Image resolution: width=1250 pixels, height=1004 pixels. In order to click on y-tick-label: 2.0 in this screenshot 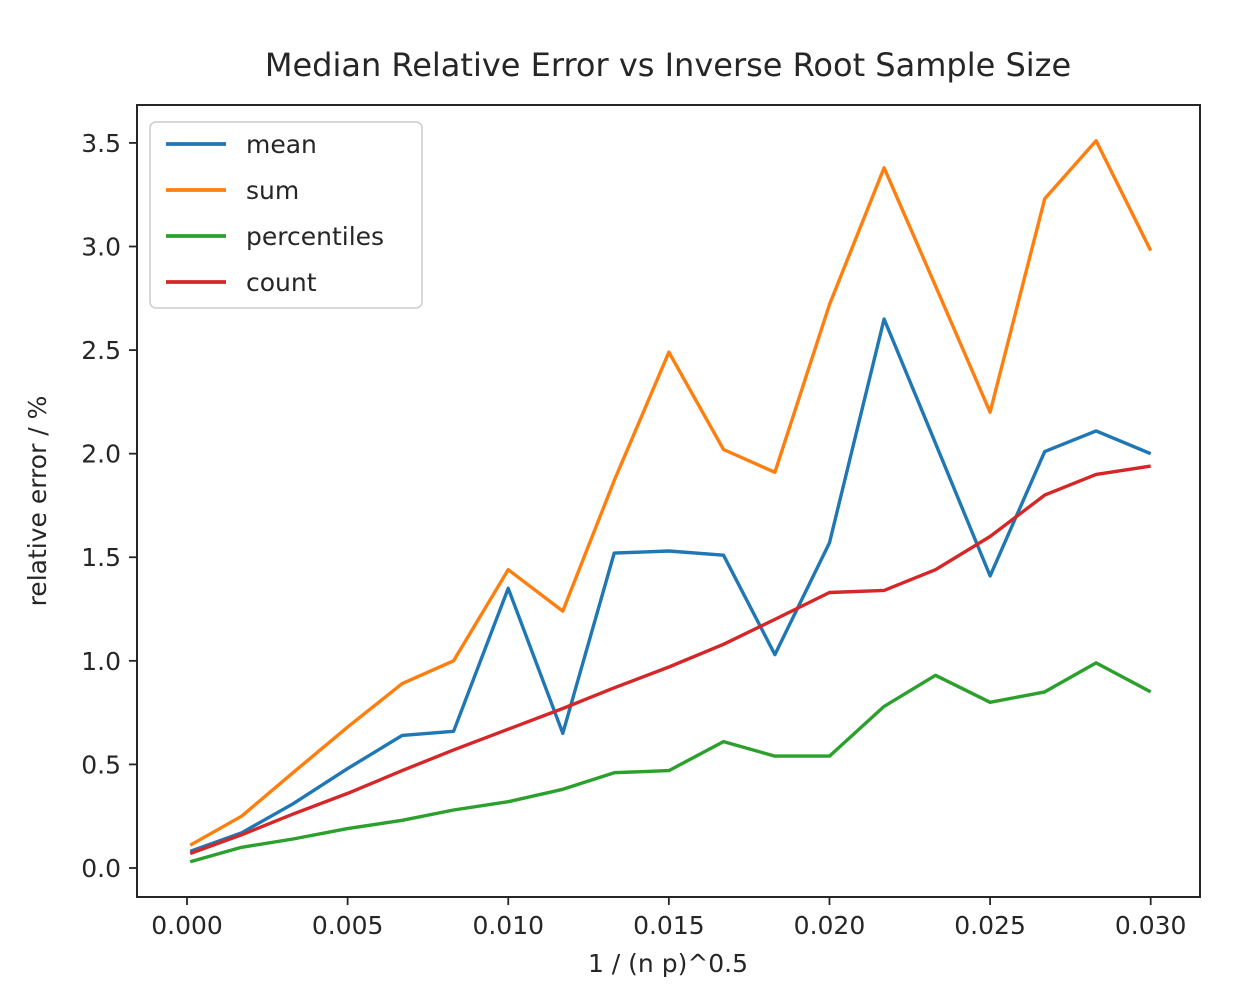, I will do `click(101, 454)`.